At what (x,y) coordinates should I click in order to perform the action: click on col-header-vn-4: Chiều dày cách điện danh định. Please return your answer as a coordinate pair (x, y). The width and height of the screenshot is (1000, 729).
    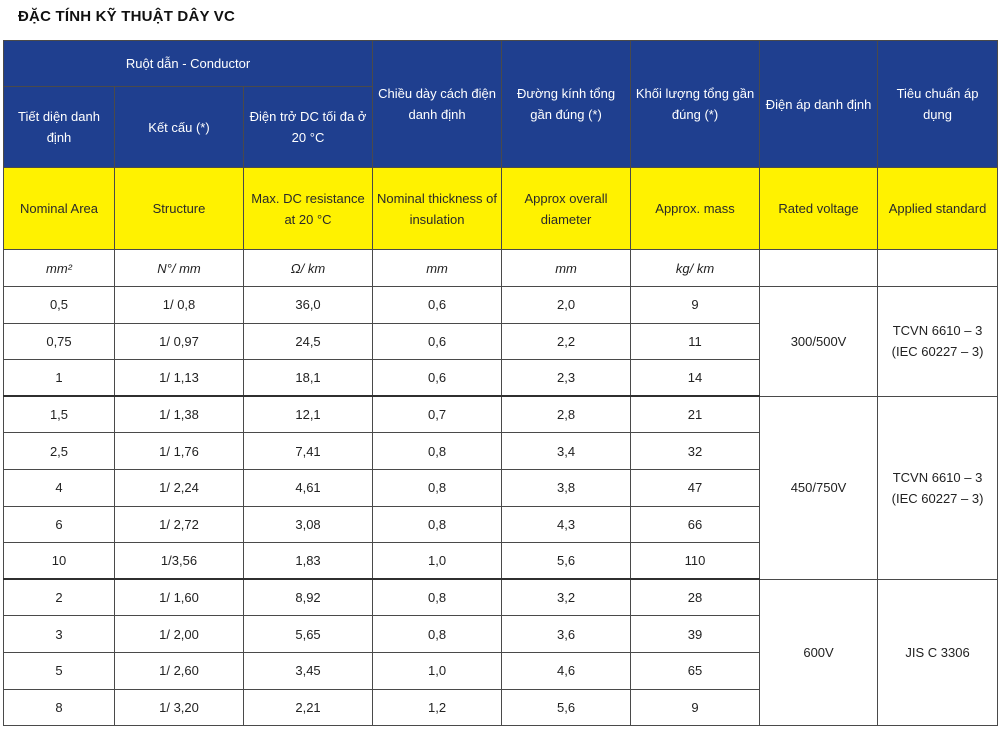
    Looking at the image, I should click on (437, 104).